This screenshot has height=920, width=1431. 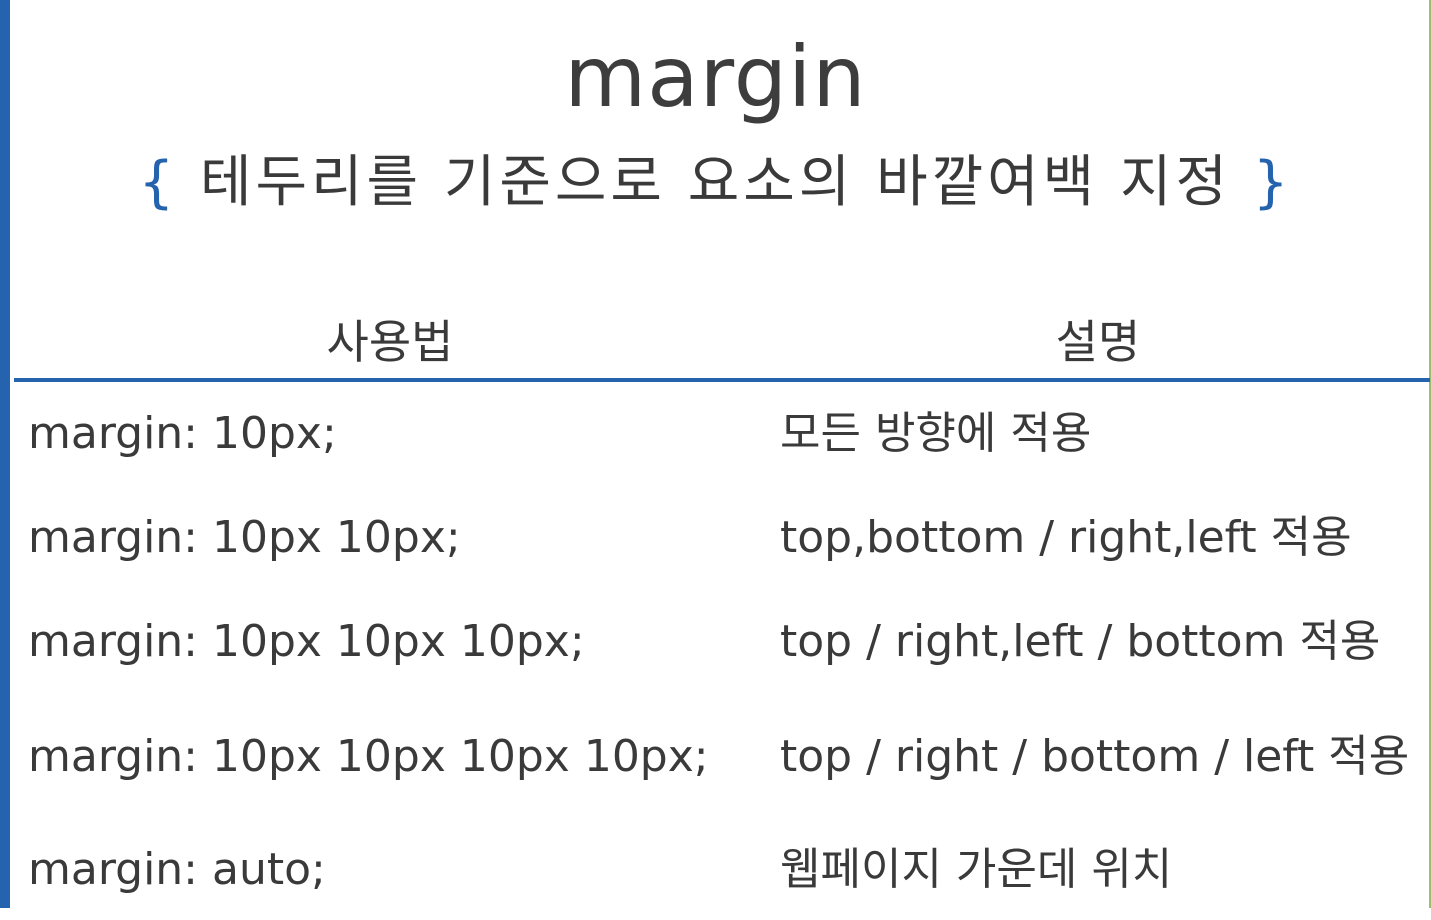 I want to click on table-header-row: 사용법 설명, so click(x=722, y=341).